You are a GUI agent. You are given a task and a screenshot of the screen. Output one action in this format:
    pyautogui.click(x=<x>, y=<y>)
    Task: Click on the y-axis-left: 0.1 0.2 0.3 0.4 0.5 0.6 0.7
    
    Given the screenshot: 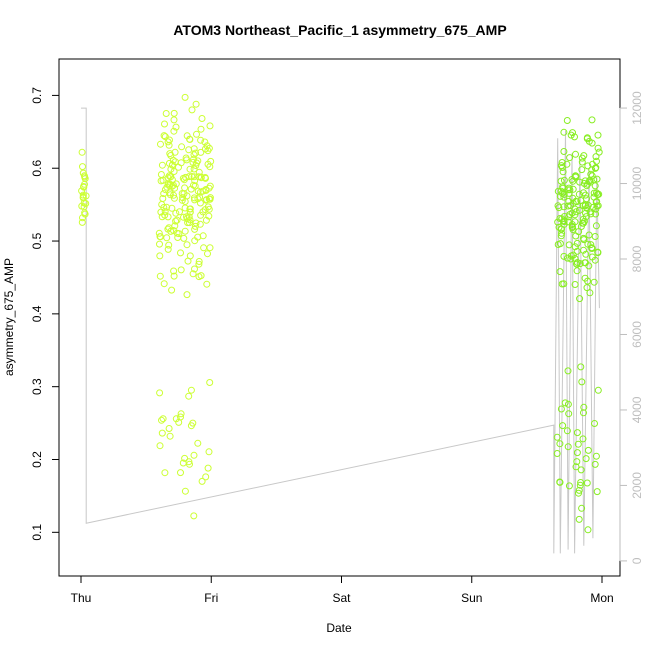 What is the action you would take?
    pyautogui.click(x=45, y=314)
    